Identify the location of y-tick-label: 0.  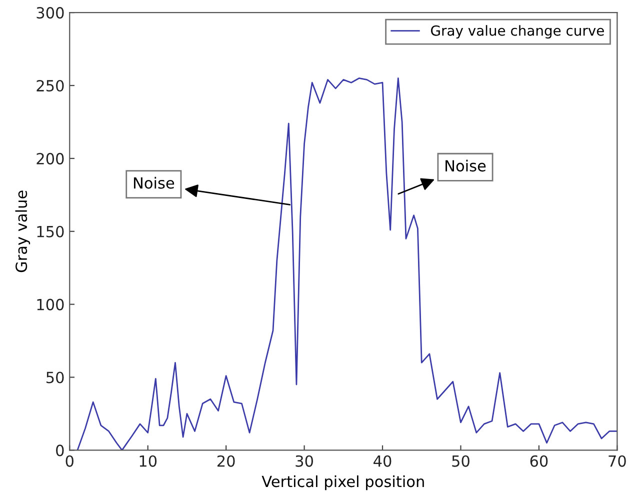
(60, 450).